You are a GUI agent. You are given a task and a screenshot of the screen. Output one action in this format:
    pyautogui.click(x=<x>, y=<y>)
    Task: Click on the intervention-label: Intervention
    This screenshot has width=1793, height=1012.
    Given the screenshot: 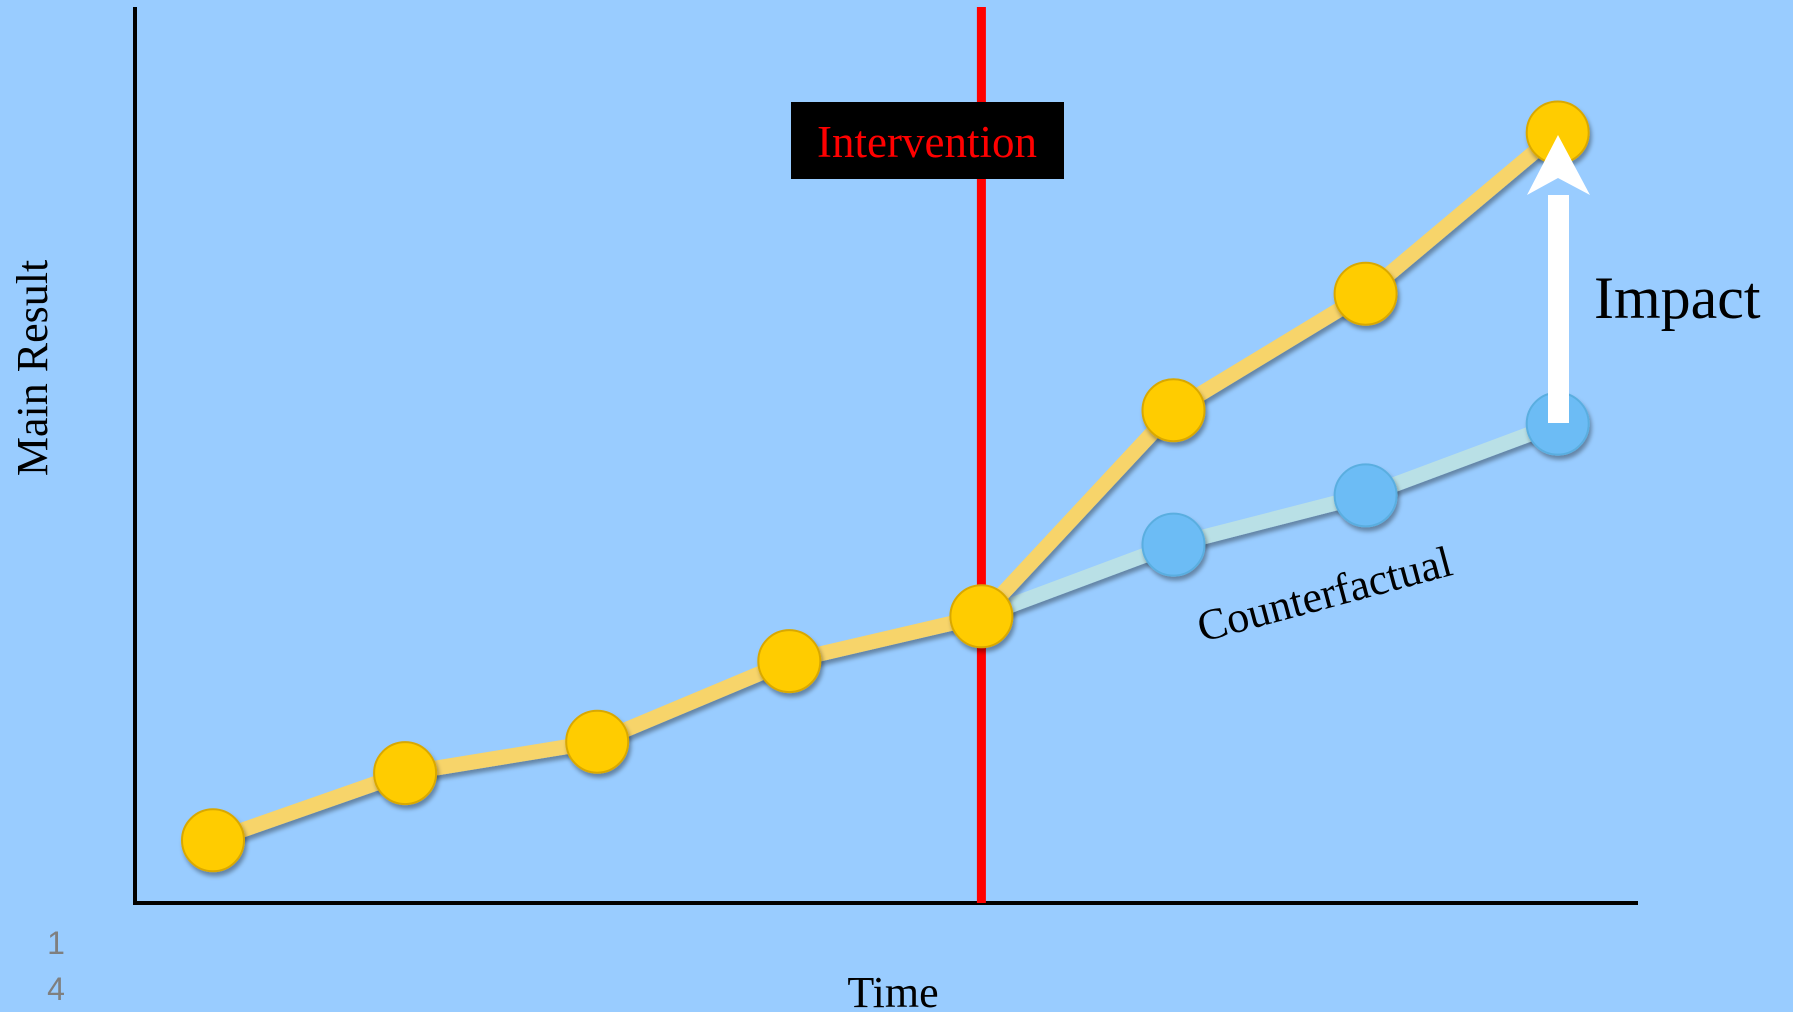 What is the action you would take?
    pyautogui.click(x=927, y=142)
    